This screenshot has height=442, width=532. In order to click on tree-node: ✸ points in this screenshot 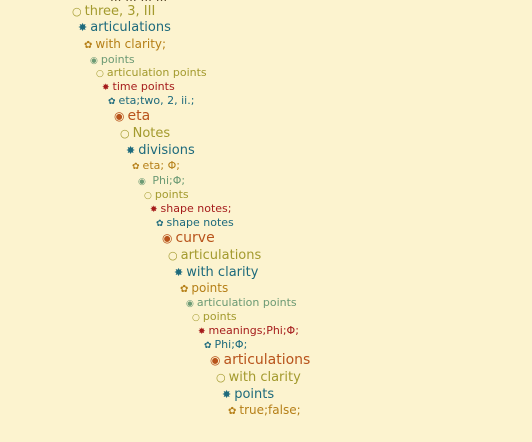, I will do `click(248, 394)`.